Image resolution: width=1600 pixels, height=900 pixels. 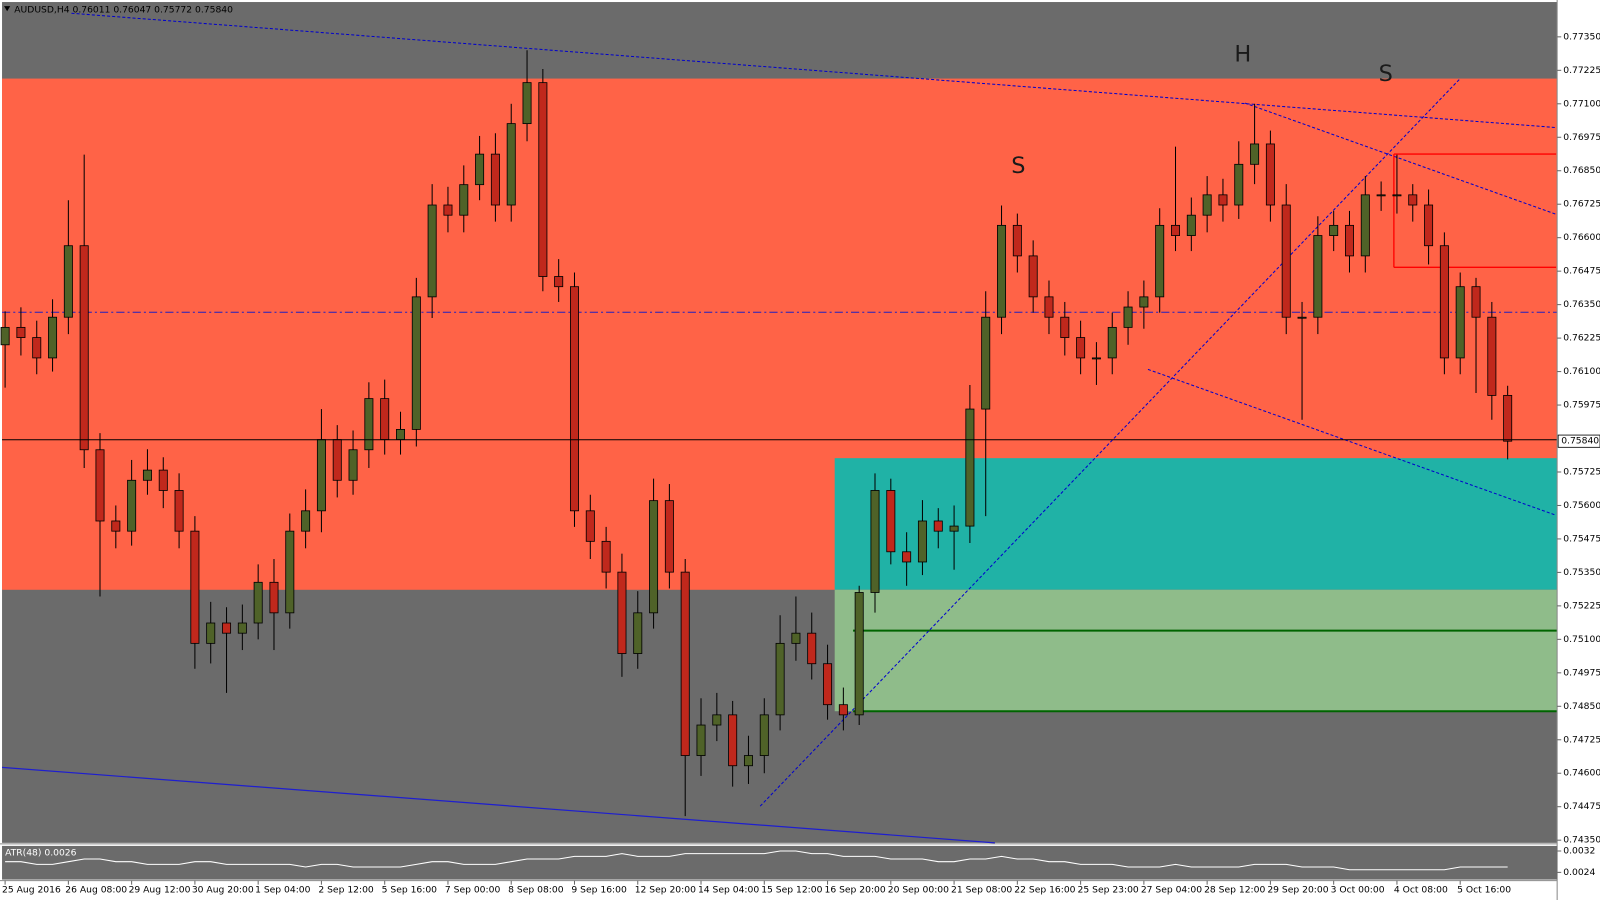 What do you see at coordinates (918, 889) in the screenshot?
I see `x-tick-label: 20 Sep 00:00` at bounding box center [918, 889].